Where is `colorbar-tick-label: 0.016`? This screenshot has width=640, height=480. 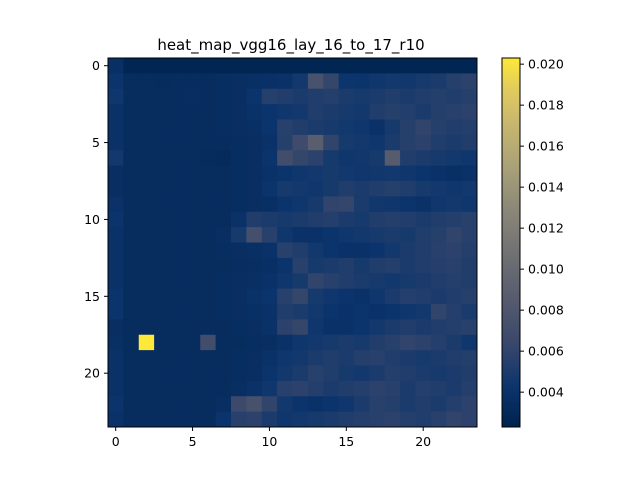
colorbar-tick-label: 0.016 is located at coordinates (546, 146).